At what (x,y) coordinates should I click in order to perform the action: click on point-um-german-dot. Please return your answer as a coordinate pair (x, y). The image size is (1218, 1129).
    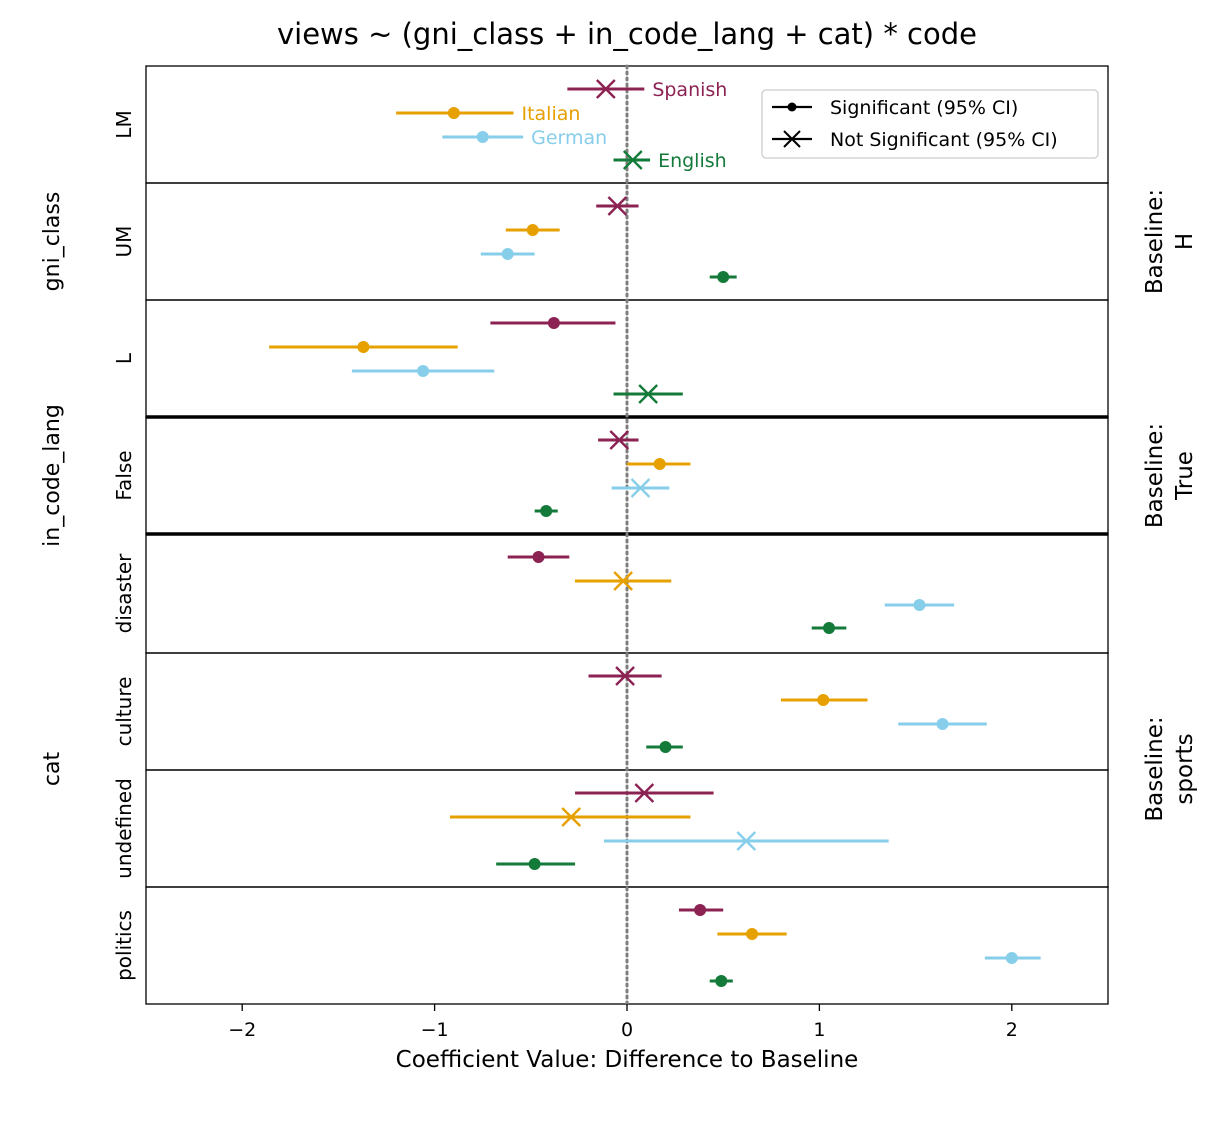
    Looking at the image, I should click on (507, 254).